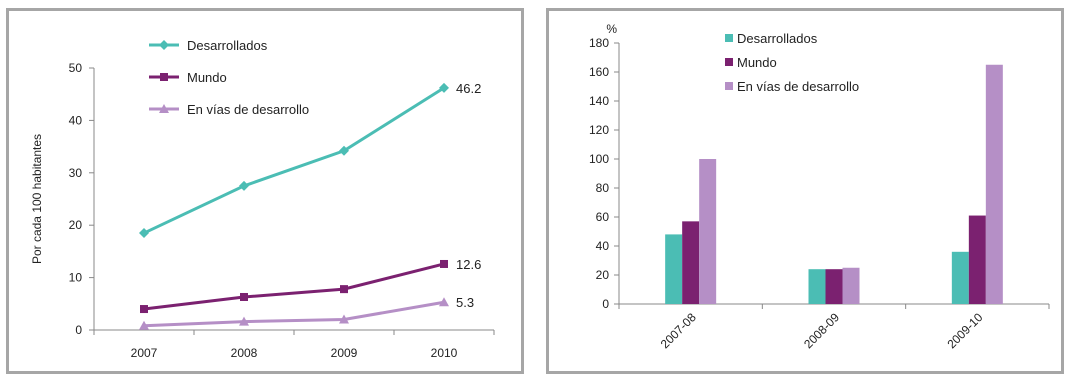  What do you see at coordinates (444, 353) in the screenshot?
I see `x-tick-label: 2010` at bounding box center [444, 353].